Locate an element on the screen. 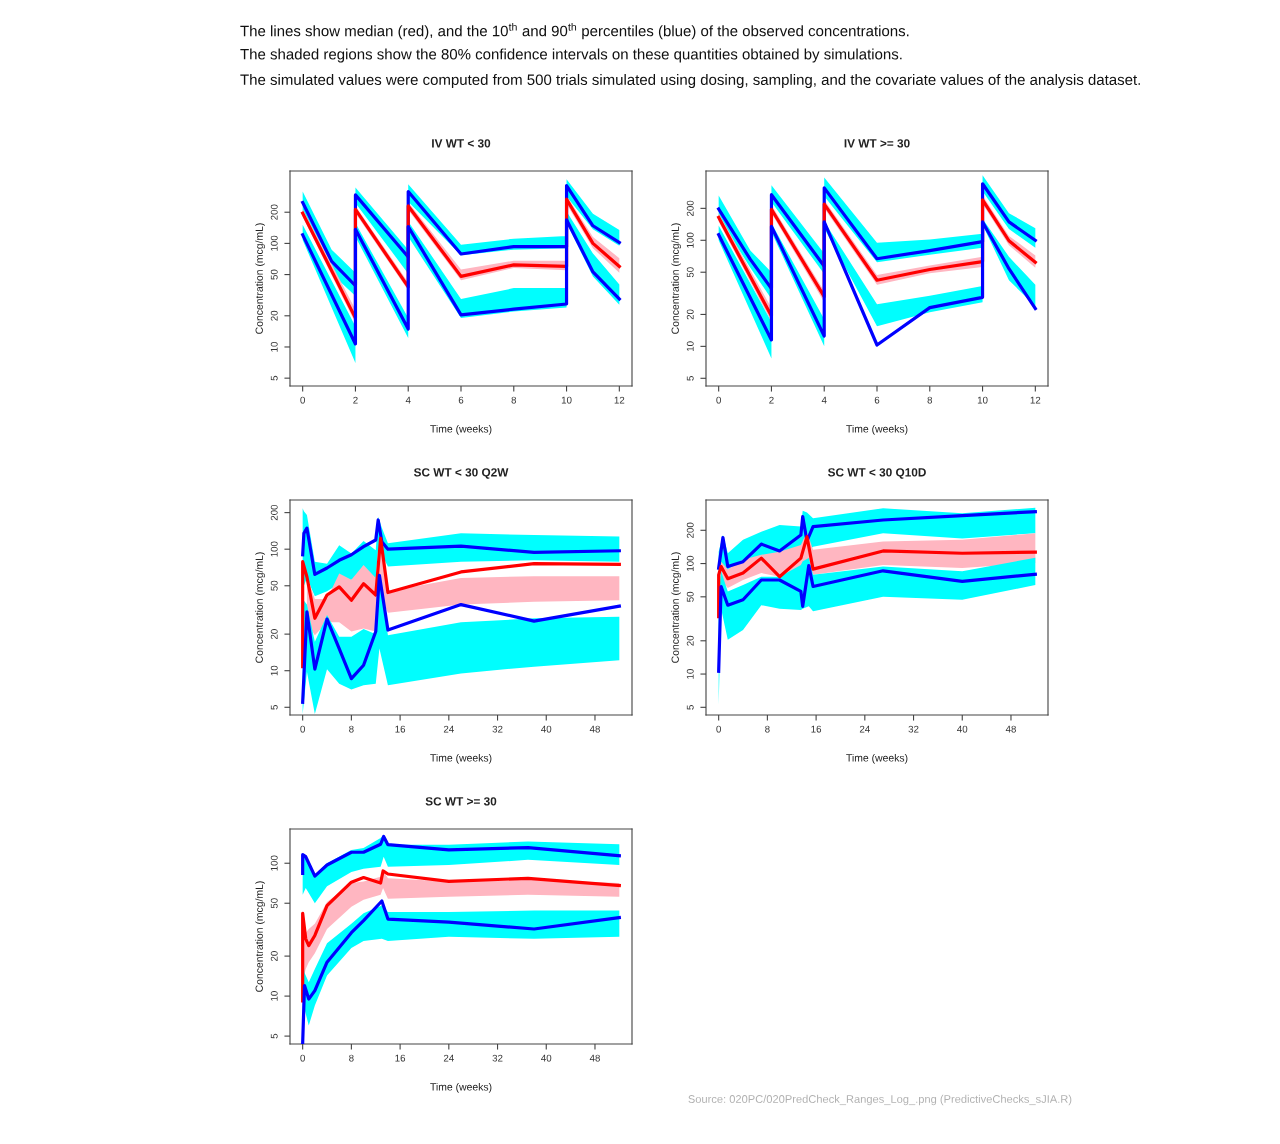  chart-title: SC WT >= 30 is located at coordinates (461, 801).